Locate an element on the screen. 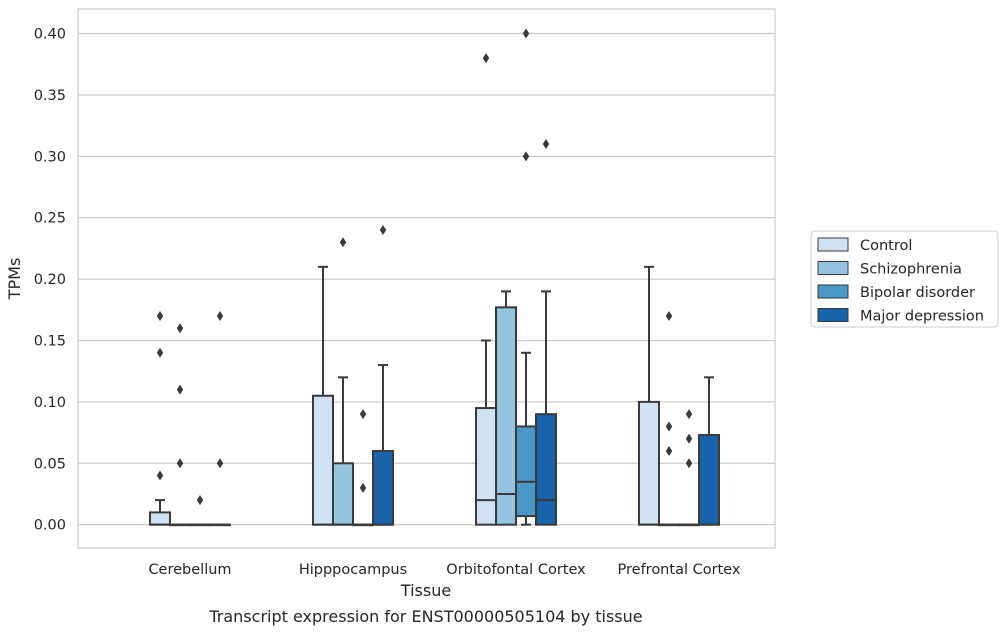 This screenshot has width=1007, height=634. y-tick-label: 0.05 is located at coordinates (50, 464).